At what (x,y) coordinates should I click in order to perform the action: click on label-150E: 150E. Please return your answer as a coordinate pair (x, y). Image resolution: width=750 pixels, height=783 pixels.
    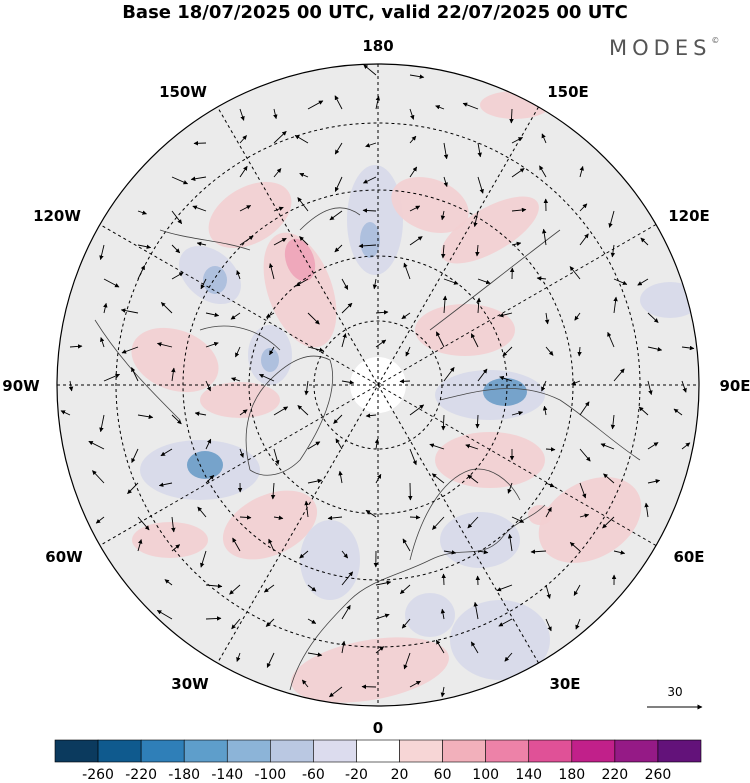
    Looking at the image, I should click on (568, 92).